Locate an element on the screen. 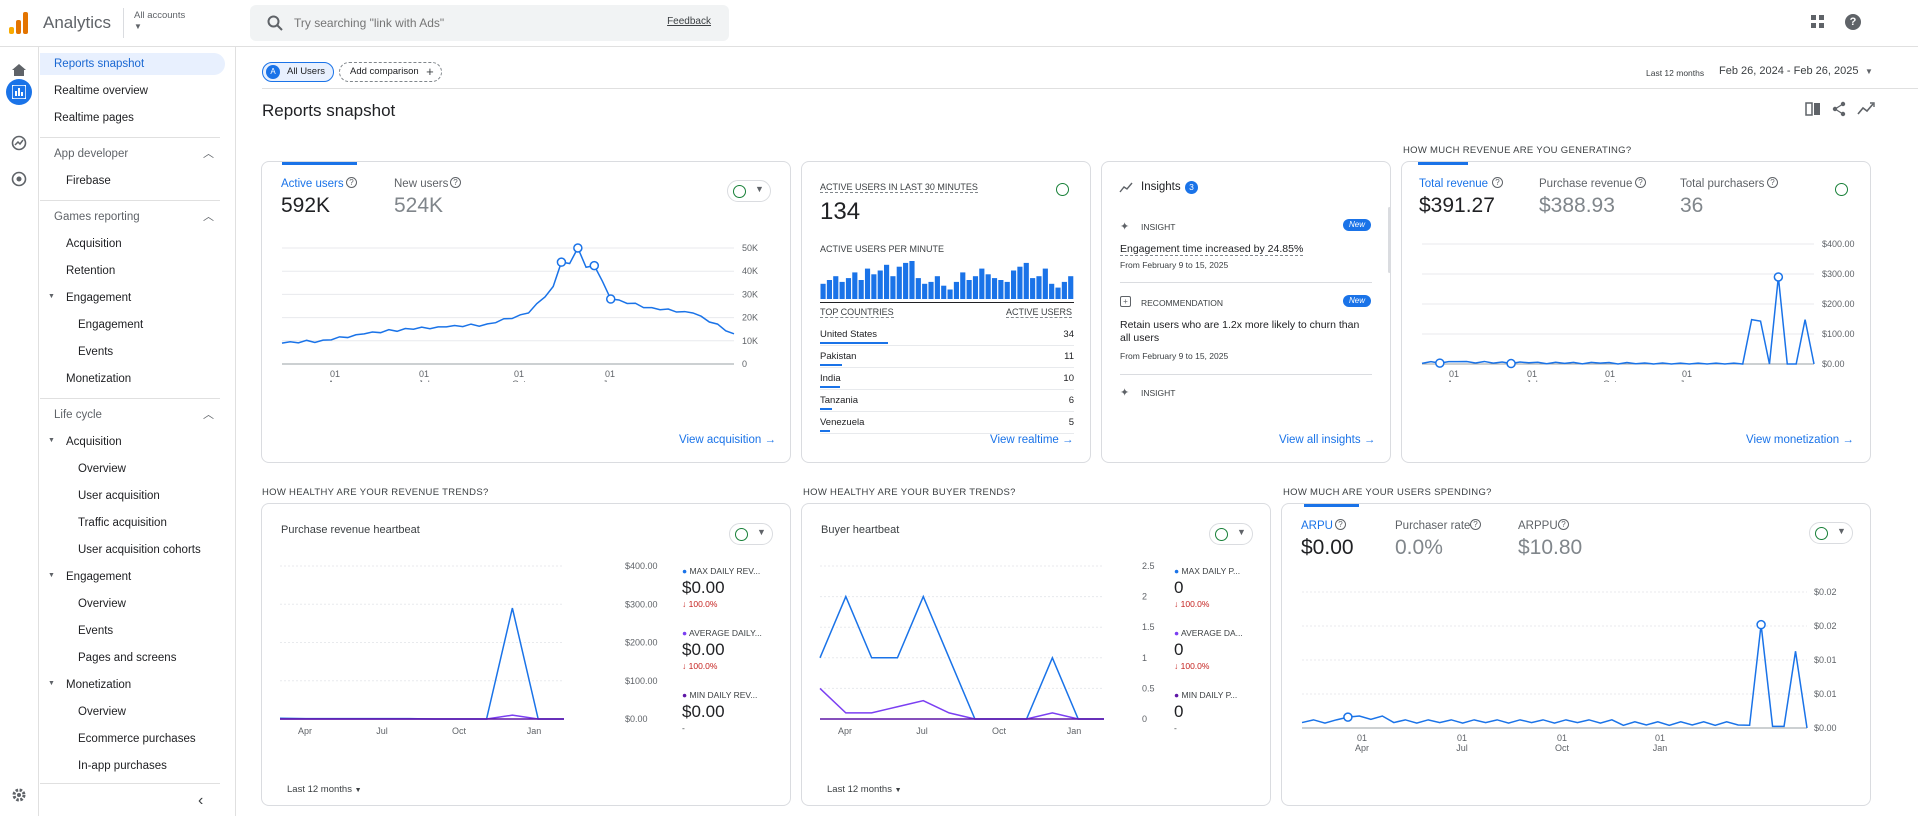 This screenshot has height=816, width=1918. country-cell: United States is located at coordinates (849, 334).